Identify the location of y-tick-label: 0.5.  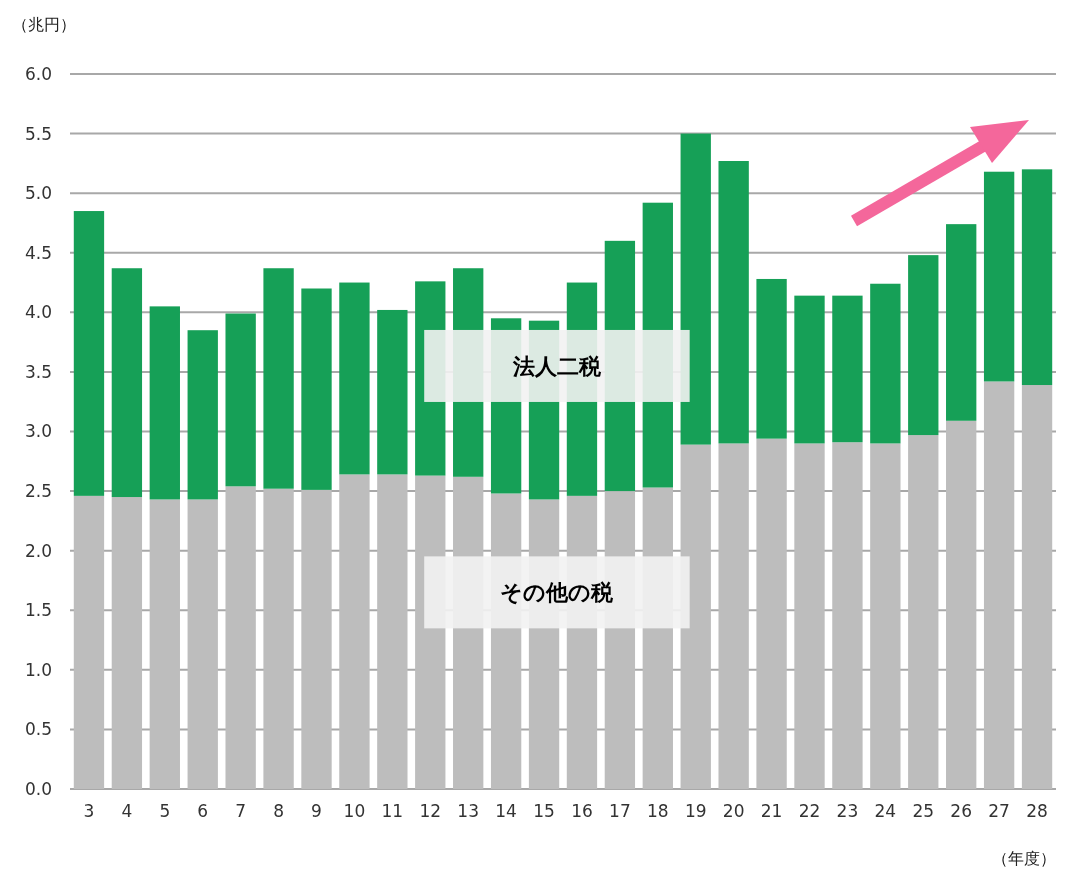
(38, 729).